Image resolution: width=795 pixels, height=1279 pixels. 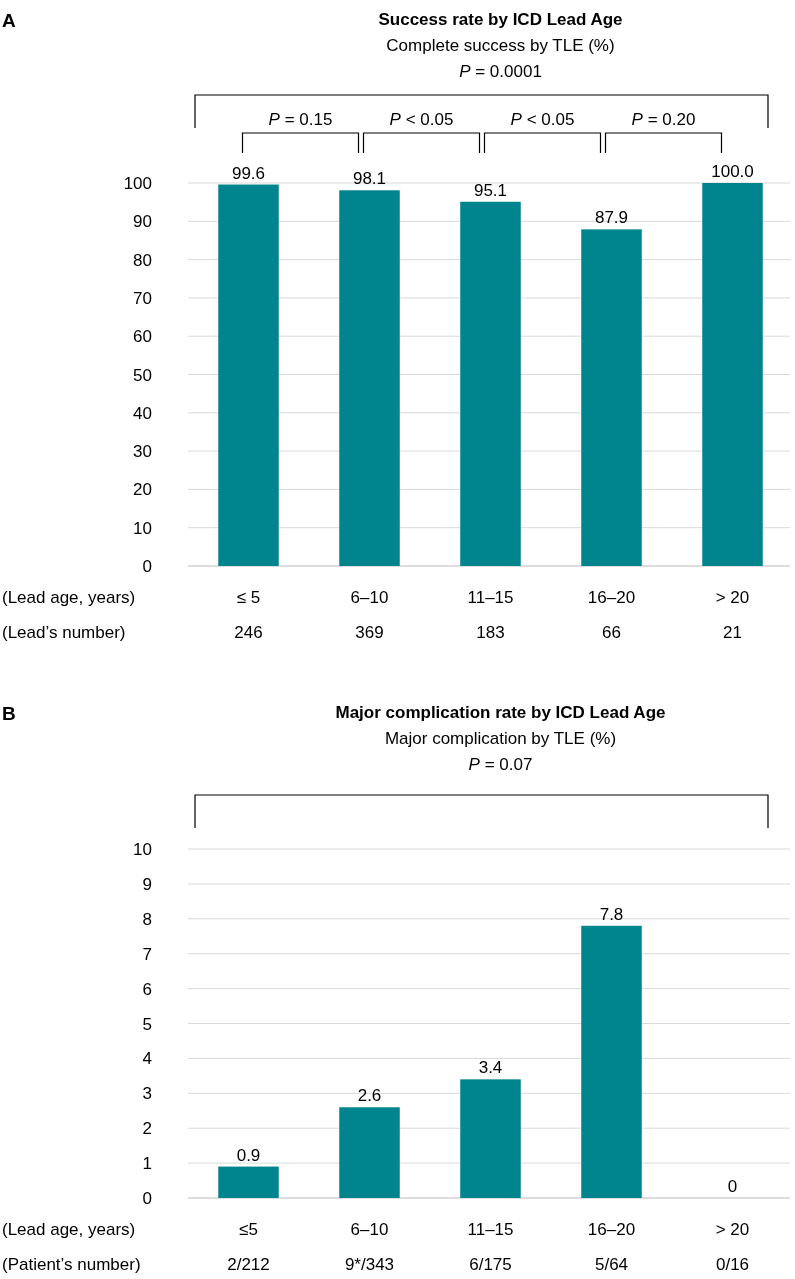 I want to click on text: 246, so click(x=248, y=632).